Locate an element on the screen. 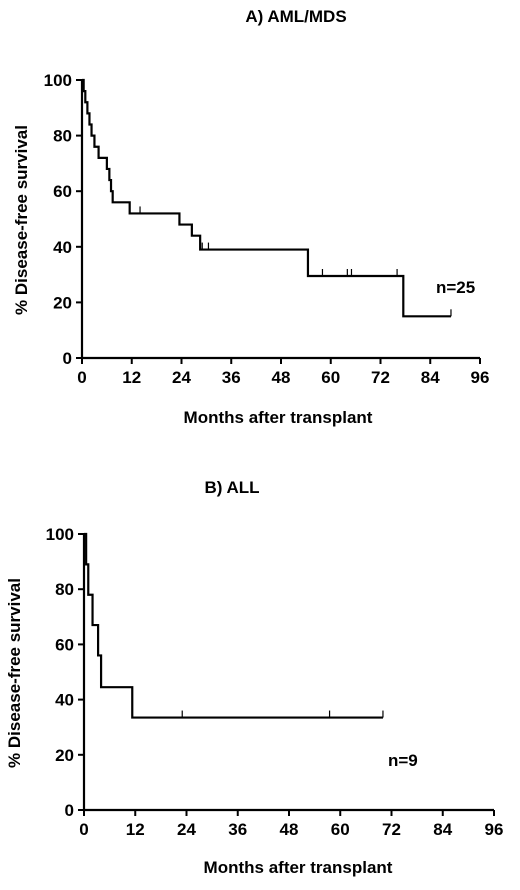  n-annotation: n=25 is located at coordinates (455, 287).